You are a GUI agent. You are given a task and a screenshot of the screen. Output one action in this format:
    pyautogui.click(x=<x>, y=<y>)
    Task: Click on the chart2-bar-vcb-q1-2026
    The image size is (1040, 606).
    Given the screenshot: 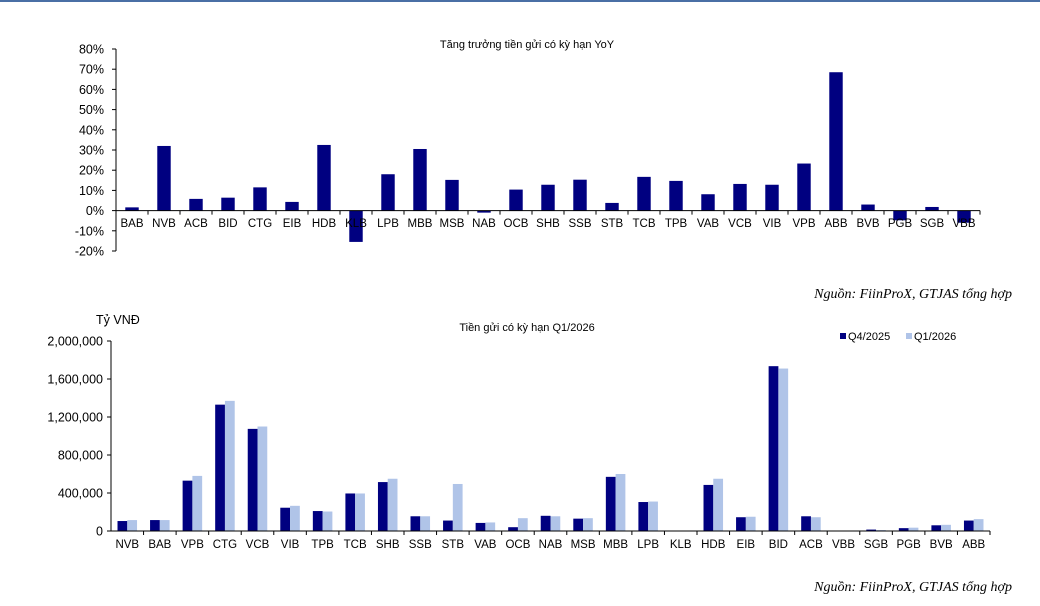 What is the action you would take?
    pyautogui.click(x=262, y=478)
    